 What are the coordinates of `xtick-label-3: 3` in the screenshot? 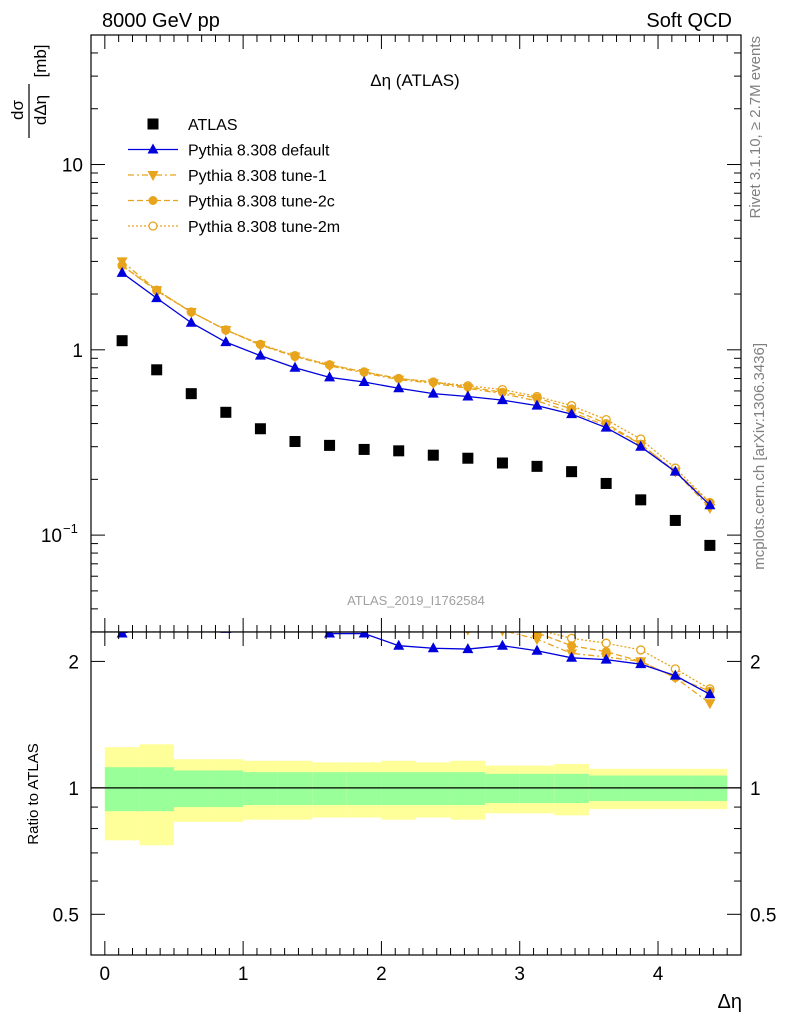 It's located at (519, 974).